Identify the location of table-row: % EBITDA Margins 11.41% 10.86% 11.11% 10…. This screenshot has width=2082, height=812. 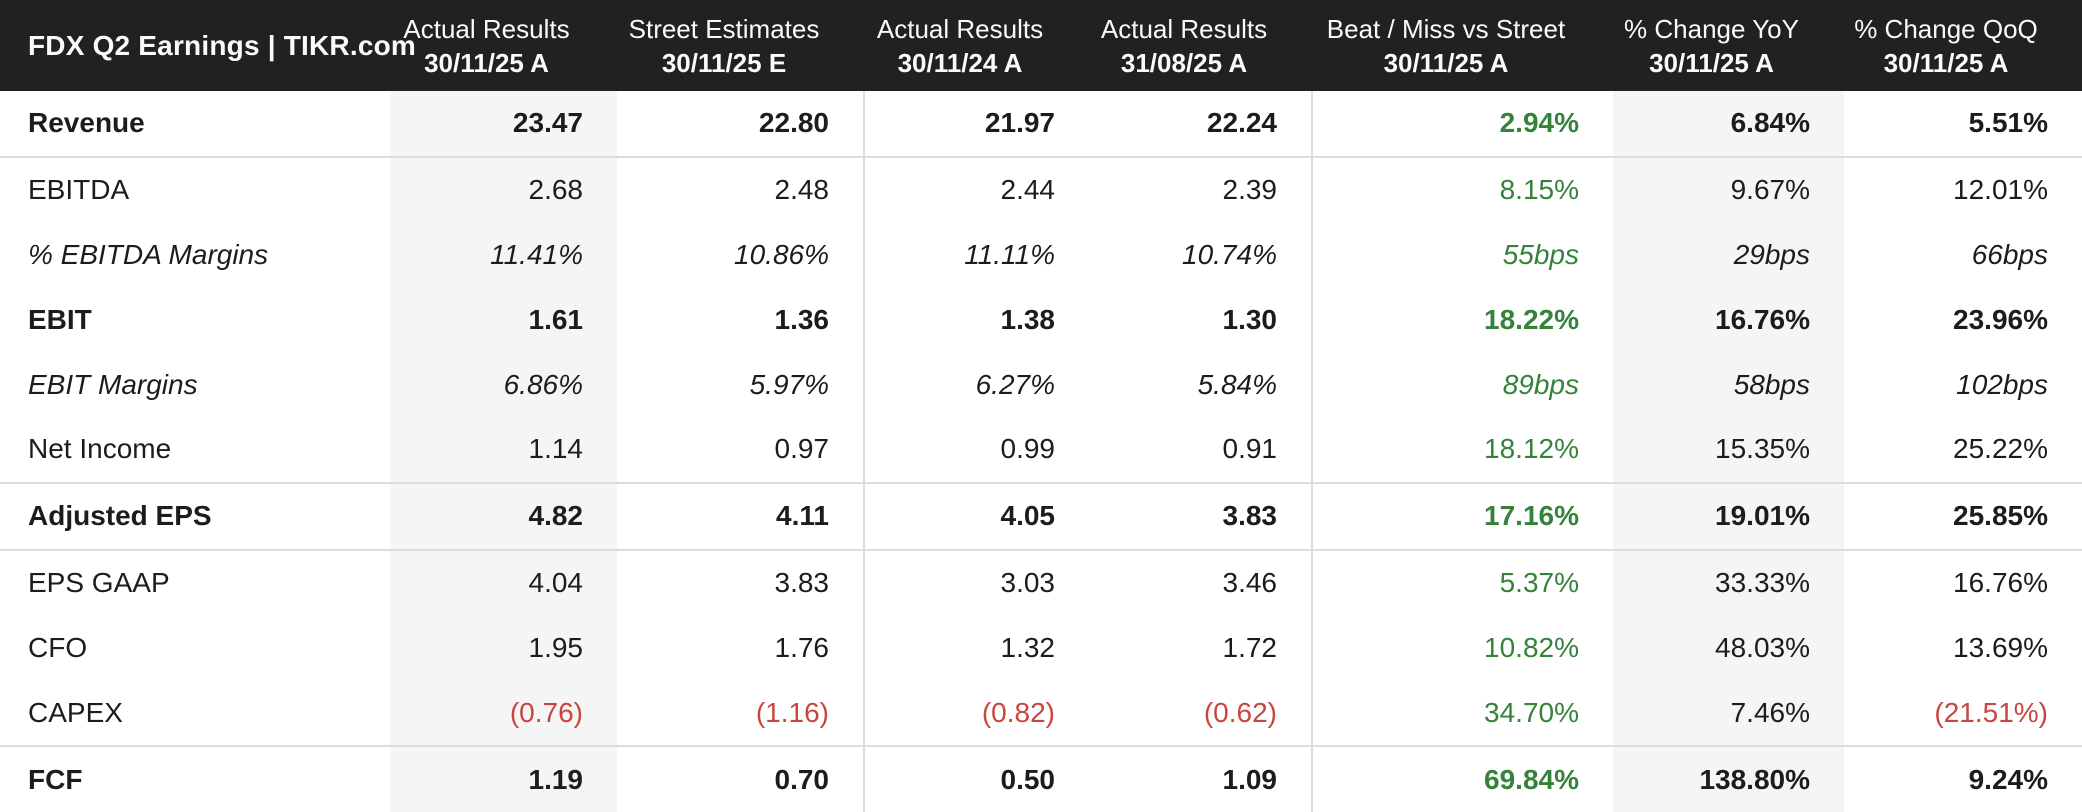
(1041, 255).